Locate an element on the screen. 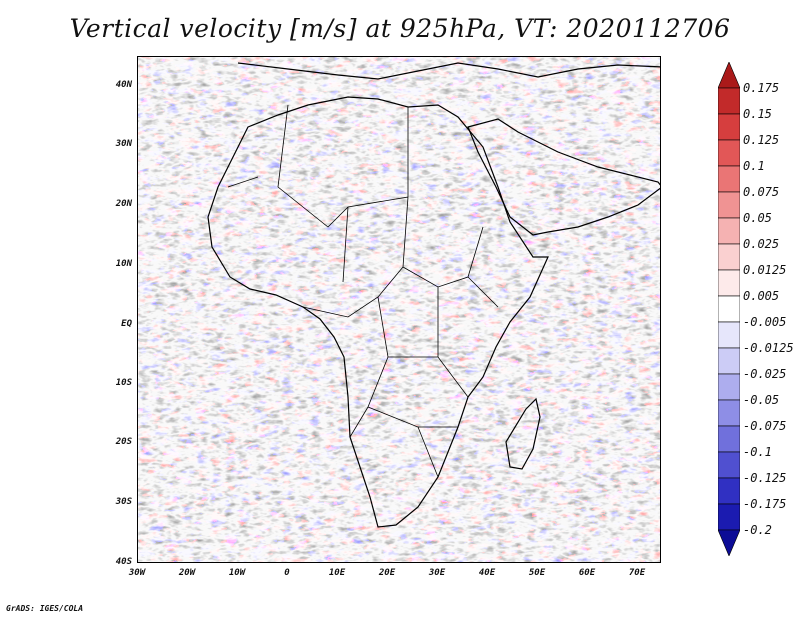 The image size is (800, 618). europe-coastline is located at coordinates (448, 71).